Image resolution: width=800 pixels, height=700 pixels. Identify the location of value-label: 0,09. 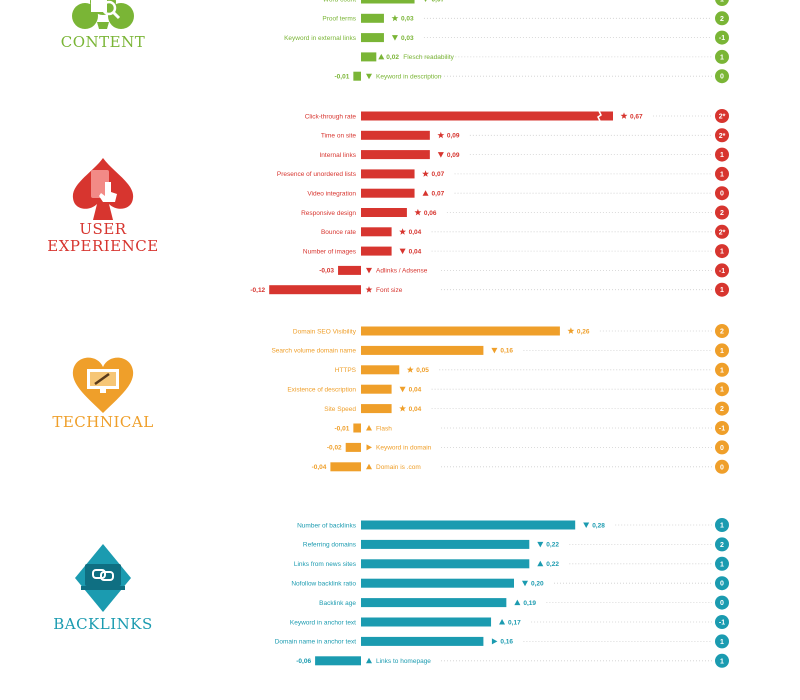
(453, 136).